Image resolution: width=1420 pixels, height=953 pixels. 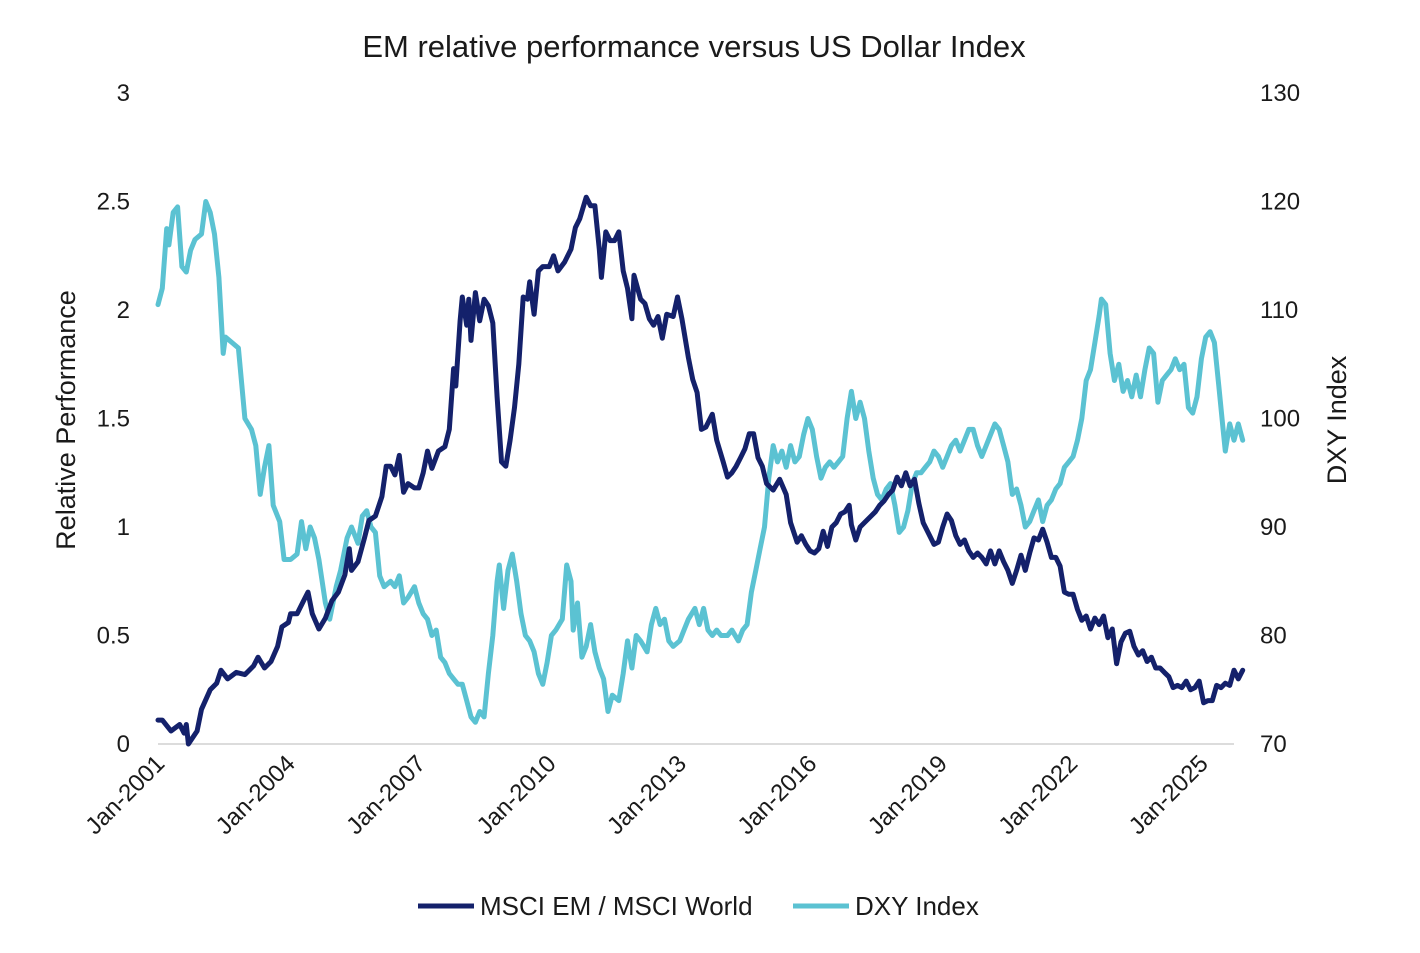 What do you see at coordinates (123, 93) in the screenshot?
I see `left-tick-label: 3` at bounding box center [123, 93].